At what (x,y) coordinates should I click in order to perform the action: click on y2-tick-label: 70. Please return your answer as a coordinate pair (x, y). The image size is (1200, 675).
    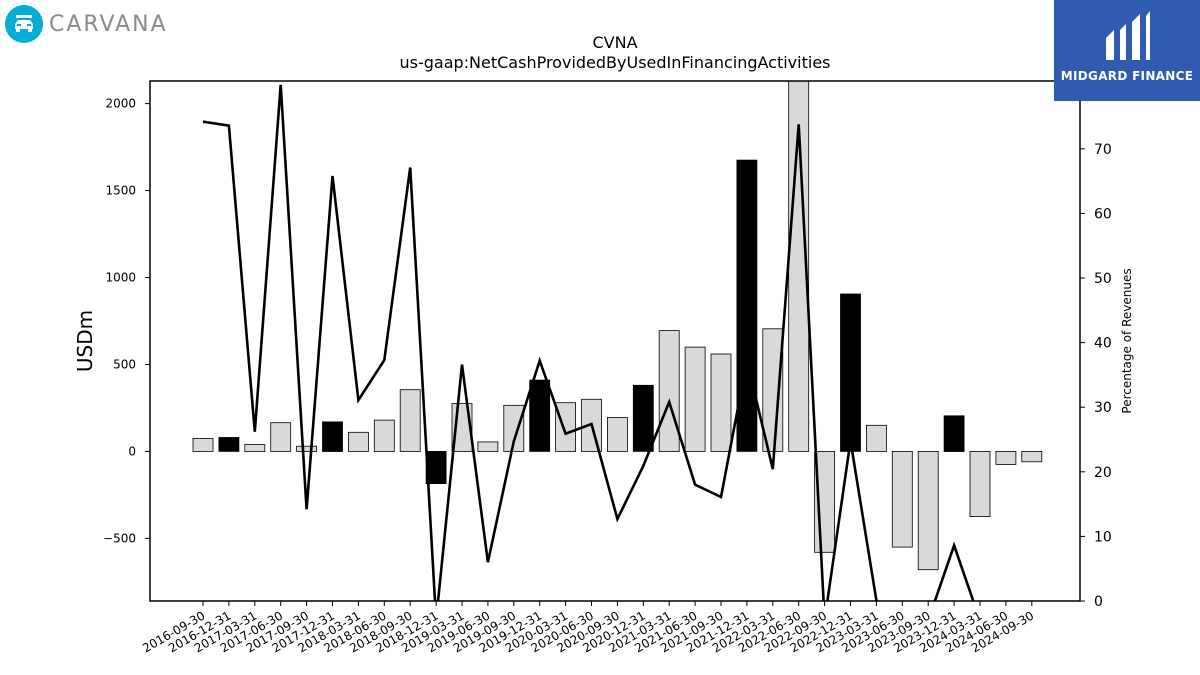
    Looking at the image, I should click on (1103, 150).